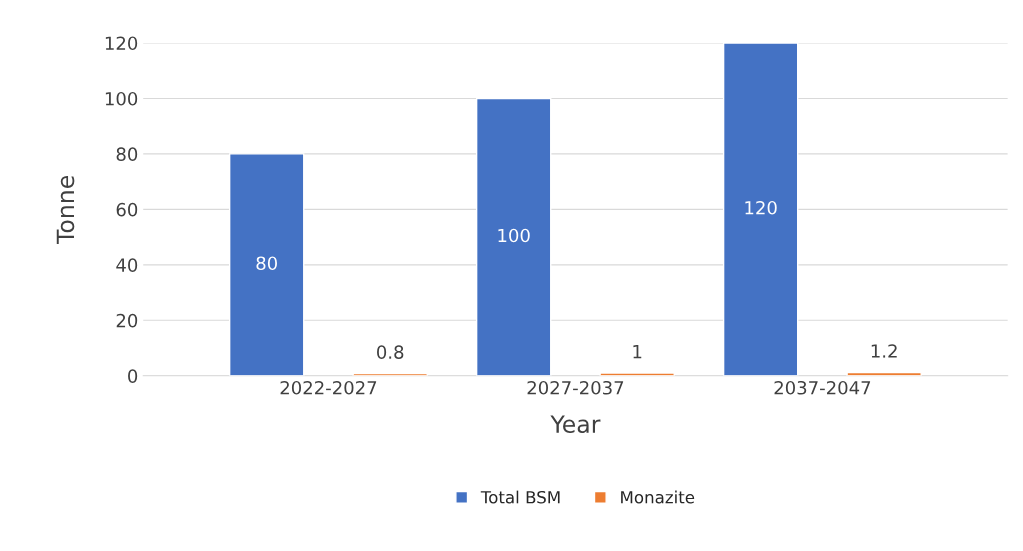 This screenshot has height=551, width=1023. Describe the element at coordinates (822, 387) in the screenshot. I see `x-tick-label: 2037-2047` at that location.